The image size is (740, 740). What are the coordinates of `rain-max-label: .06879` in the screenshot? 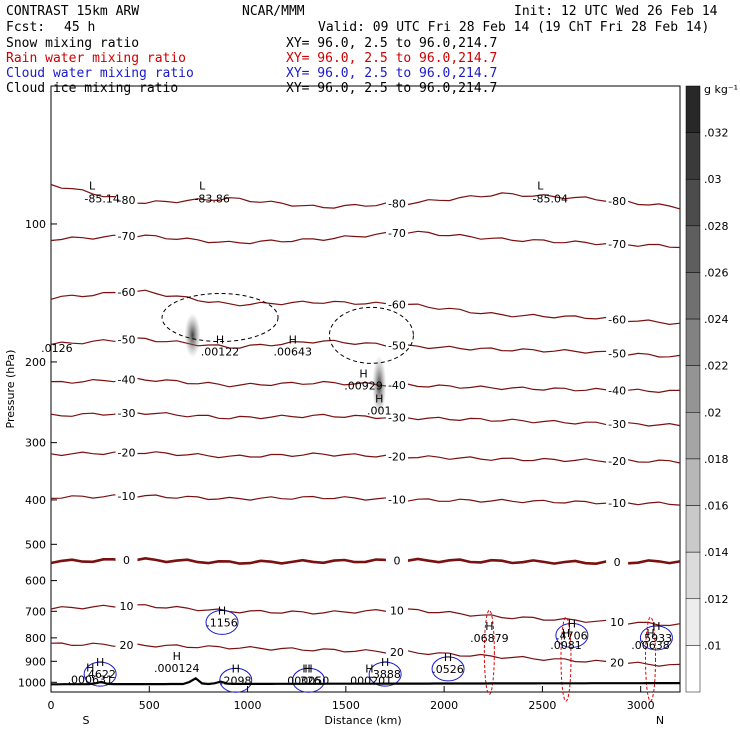 It's located at (489, 638).